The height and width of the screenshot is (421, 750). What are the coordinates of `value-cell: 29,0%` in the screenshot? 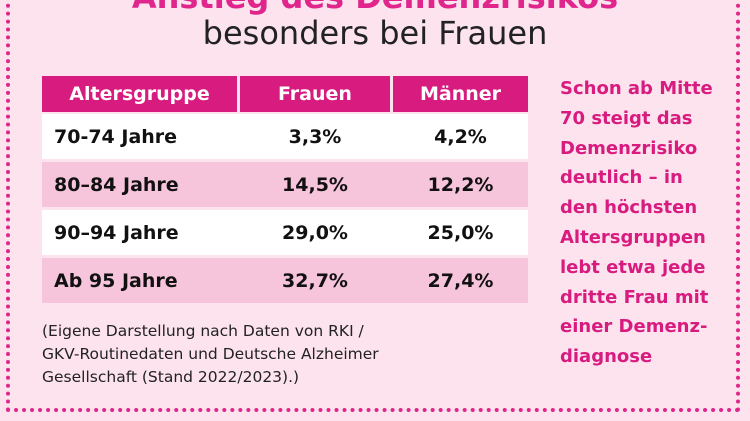 It's located at (315, 232).